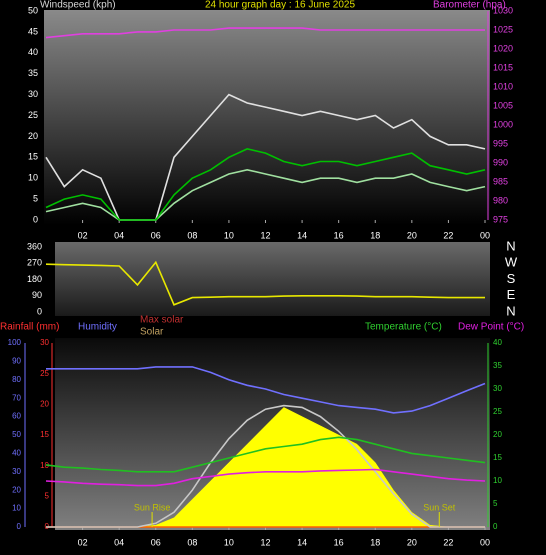  Describe the element at coordinates (503, 105) in the screenshot. I see `y2-tick-label: 1005` at that location.